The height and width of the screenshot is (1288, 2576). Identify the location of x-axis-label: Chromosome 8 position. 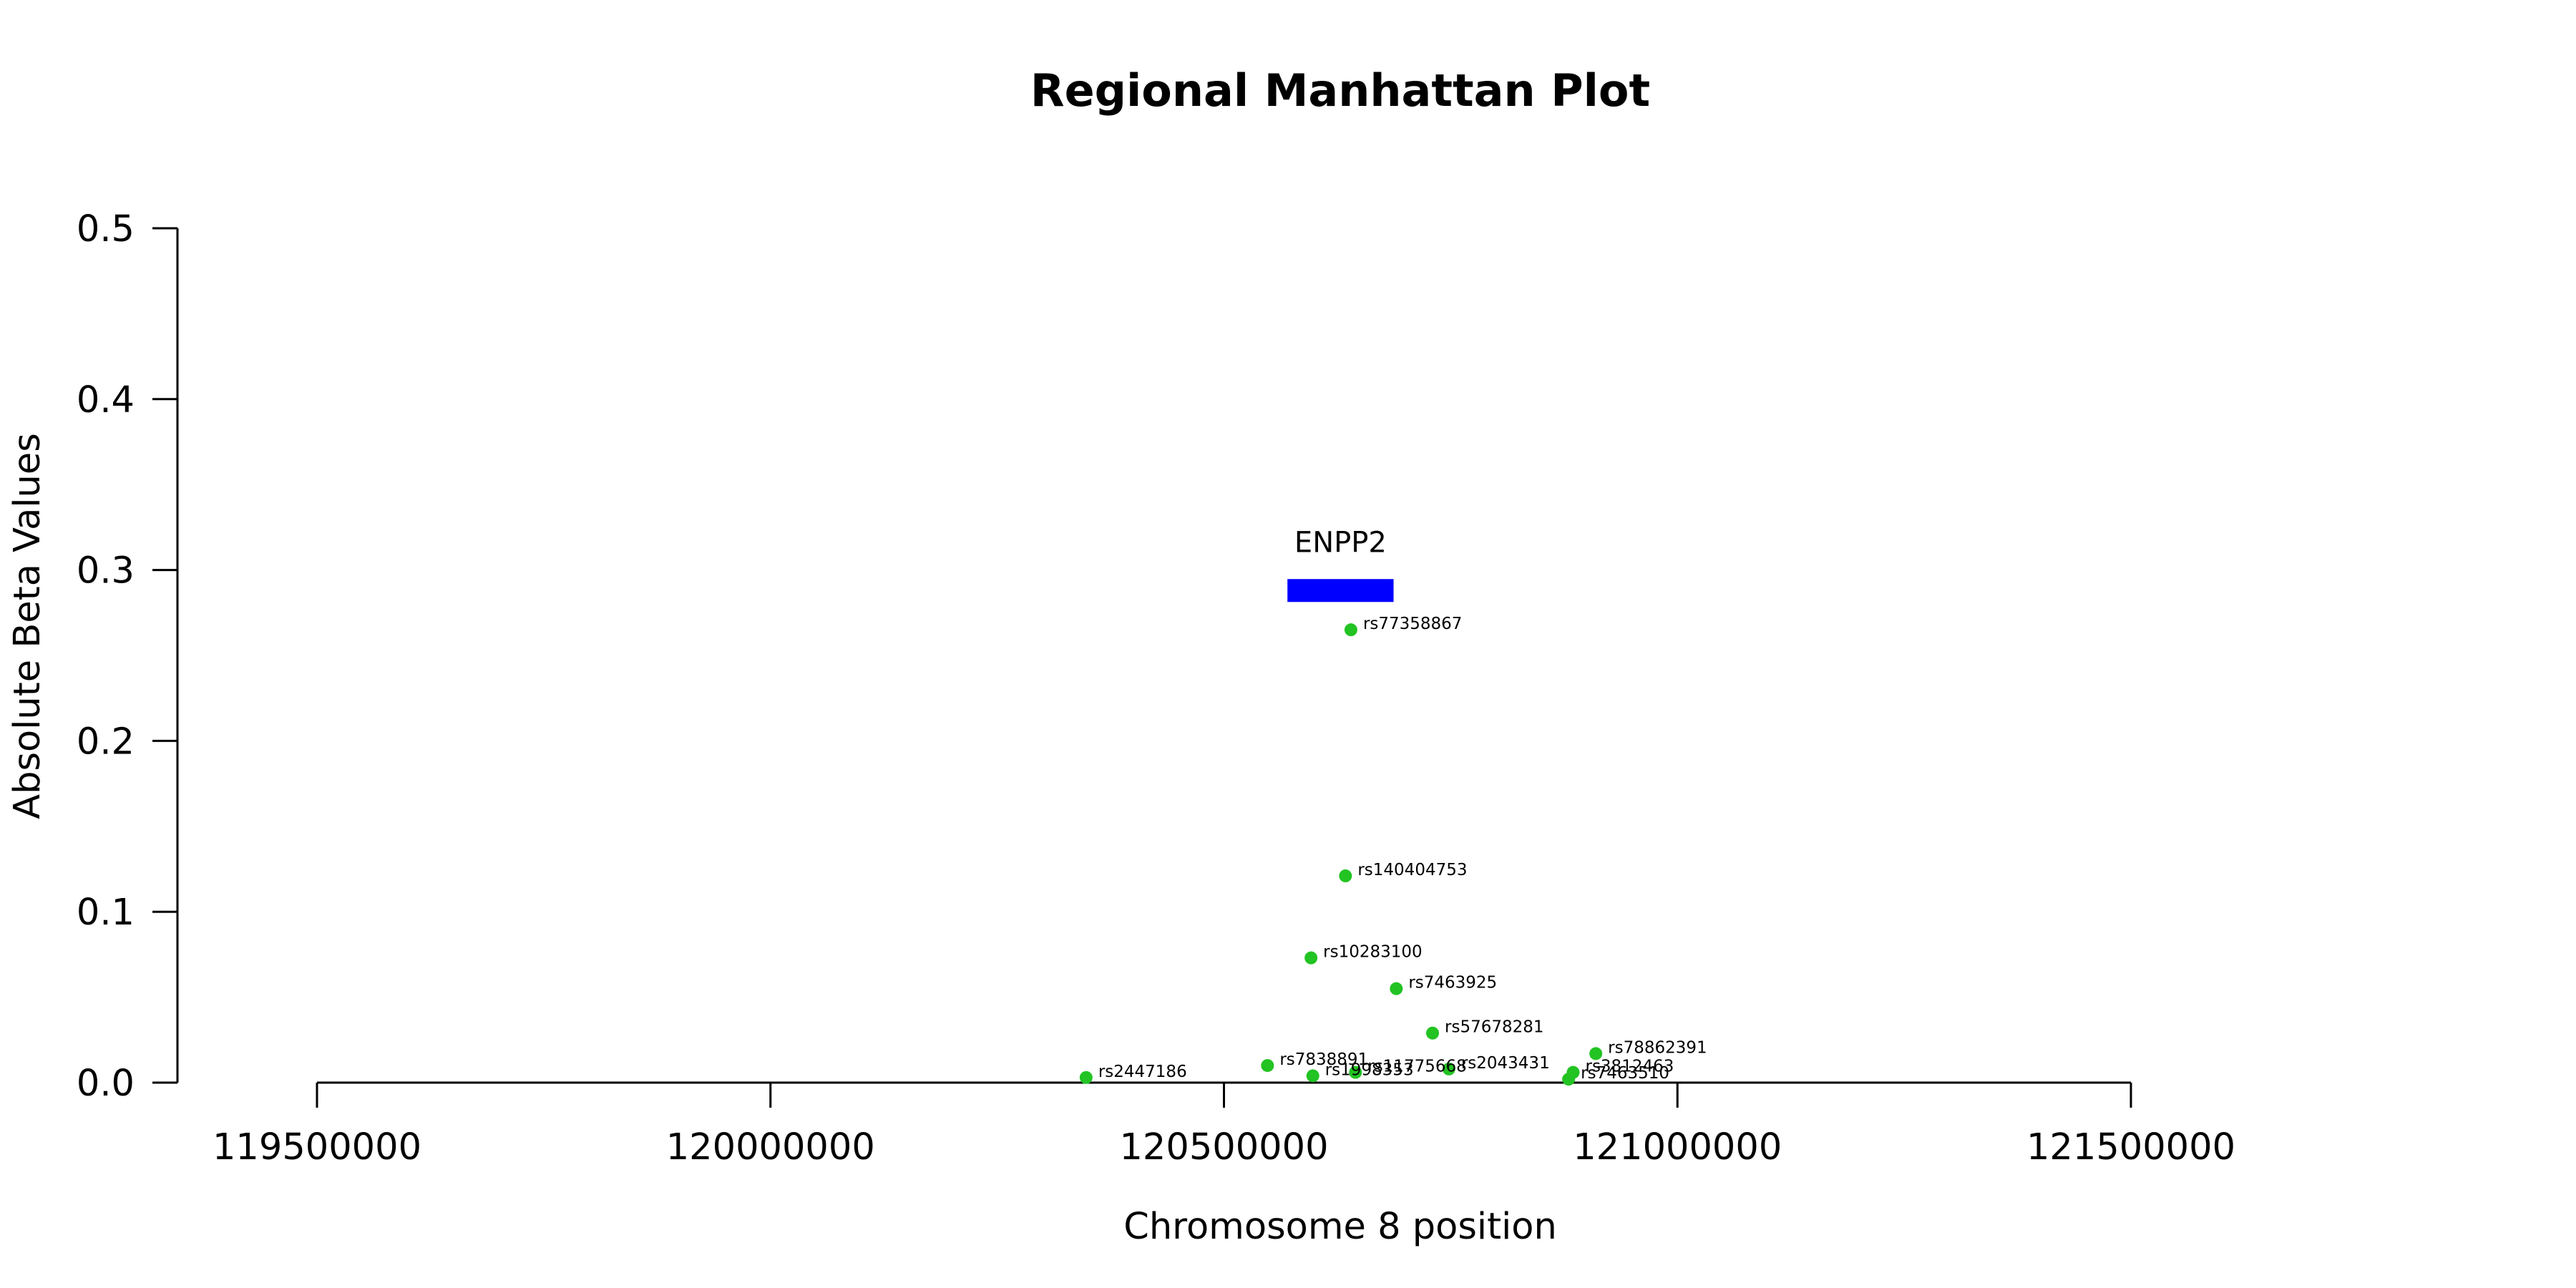
(1340, 1227).